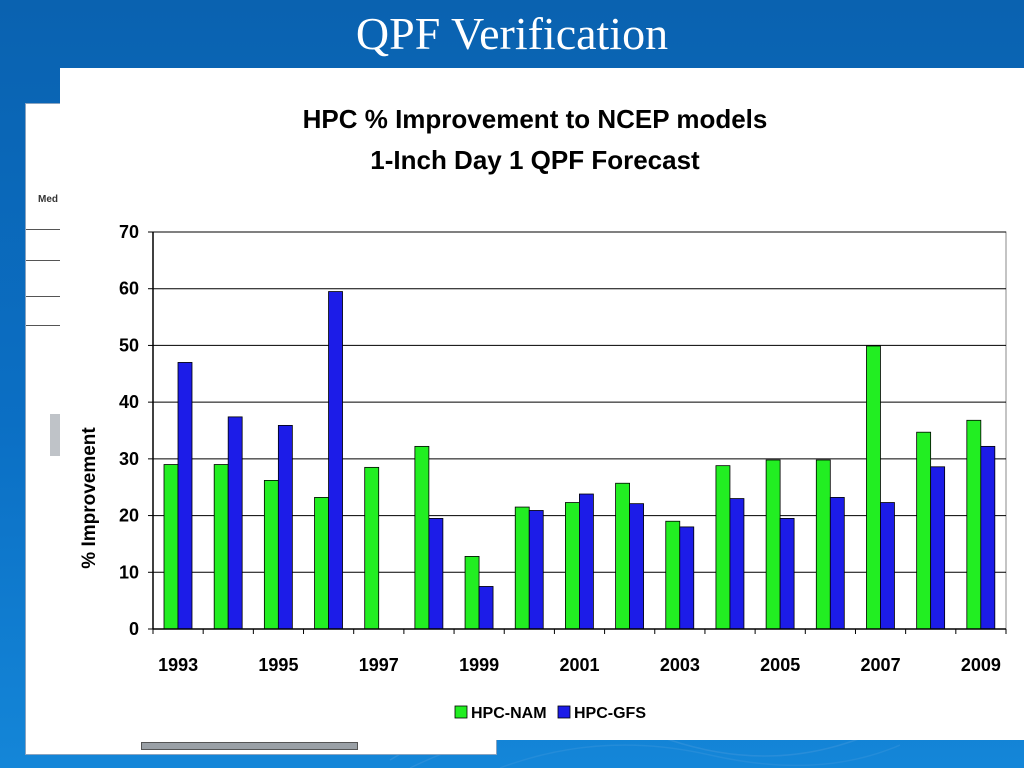 The width and height of the screenshot is (1024, 768). I want to click on x-tick-label: 2001, so click(579, 665).